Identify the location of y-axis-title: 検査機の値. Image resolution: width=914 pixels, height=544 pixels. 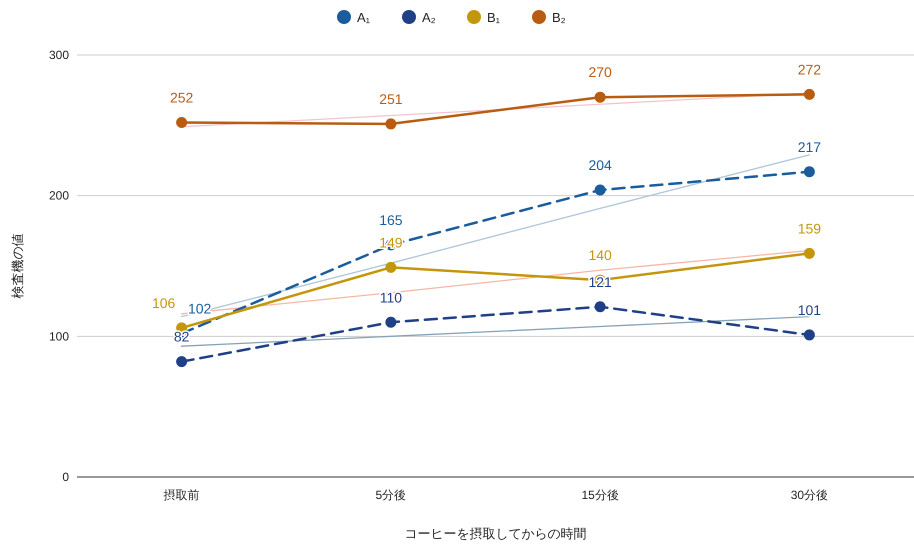
(17, 266).